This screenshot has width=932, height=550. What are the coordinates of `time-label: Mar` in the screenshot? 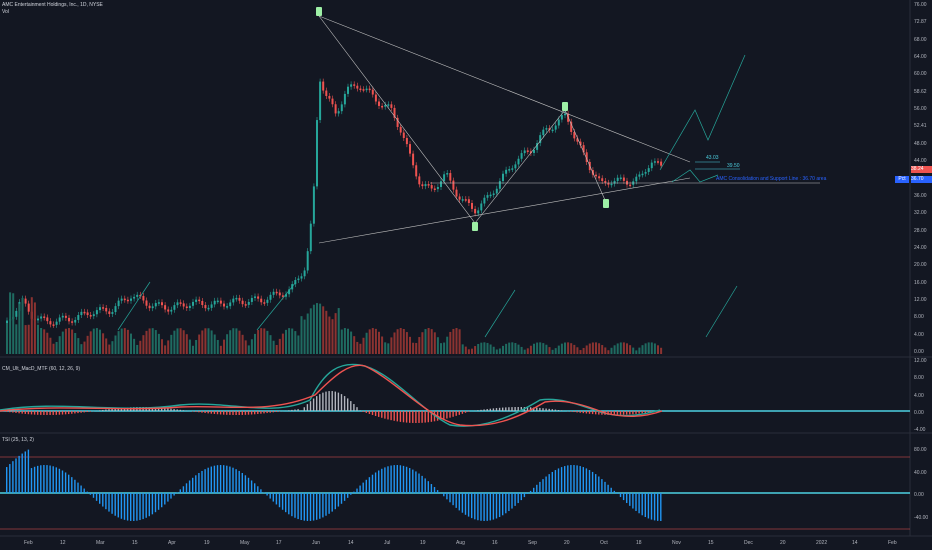 It's located at (100, 543).